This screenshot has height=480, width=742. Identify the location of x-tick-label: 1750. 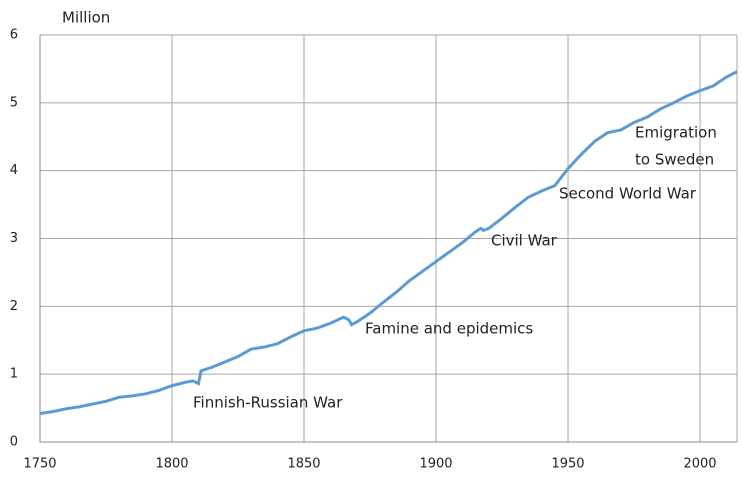
(39, 464).